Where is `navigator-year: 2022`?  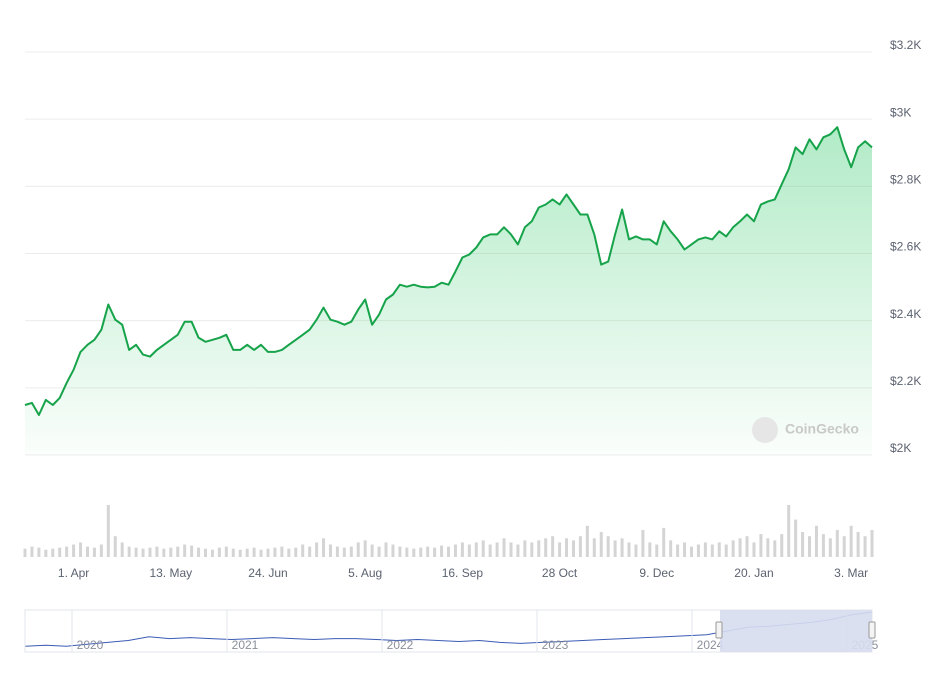
navigator-year: 2022 is located at coordinates (400, 645).